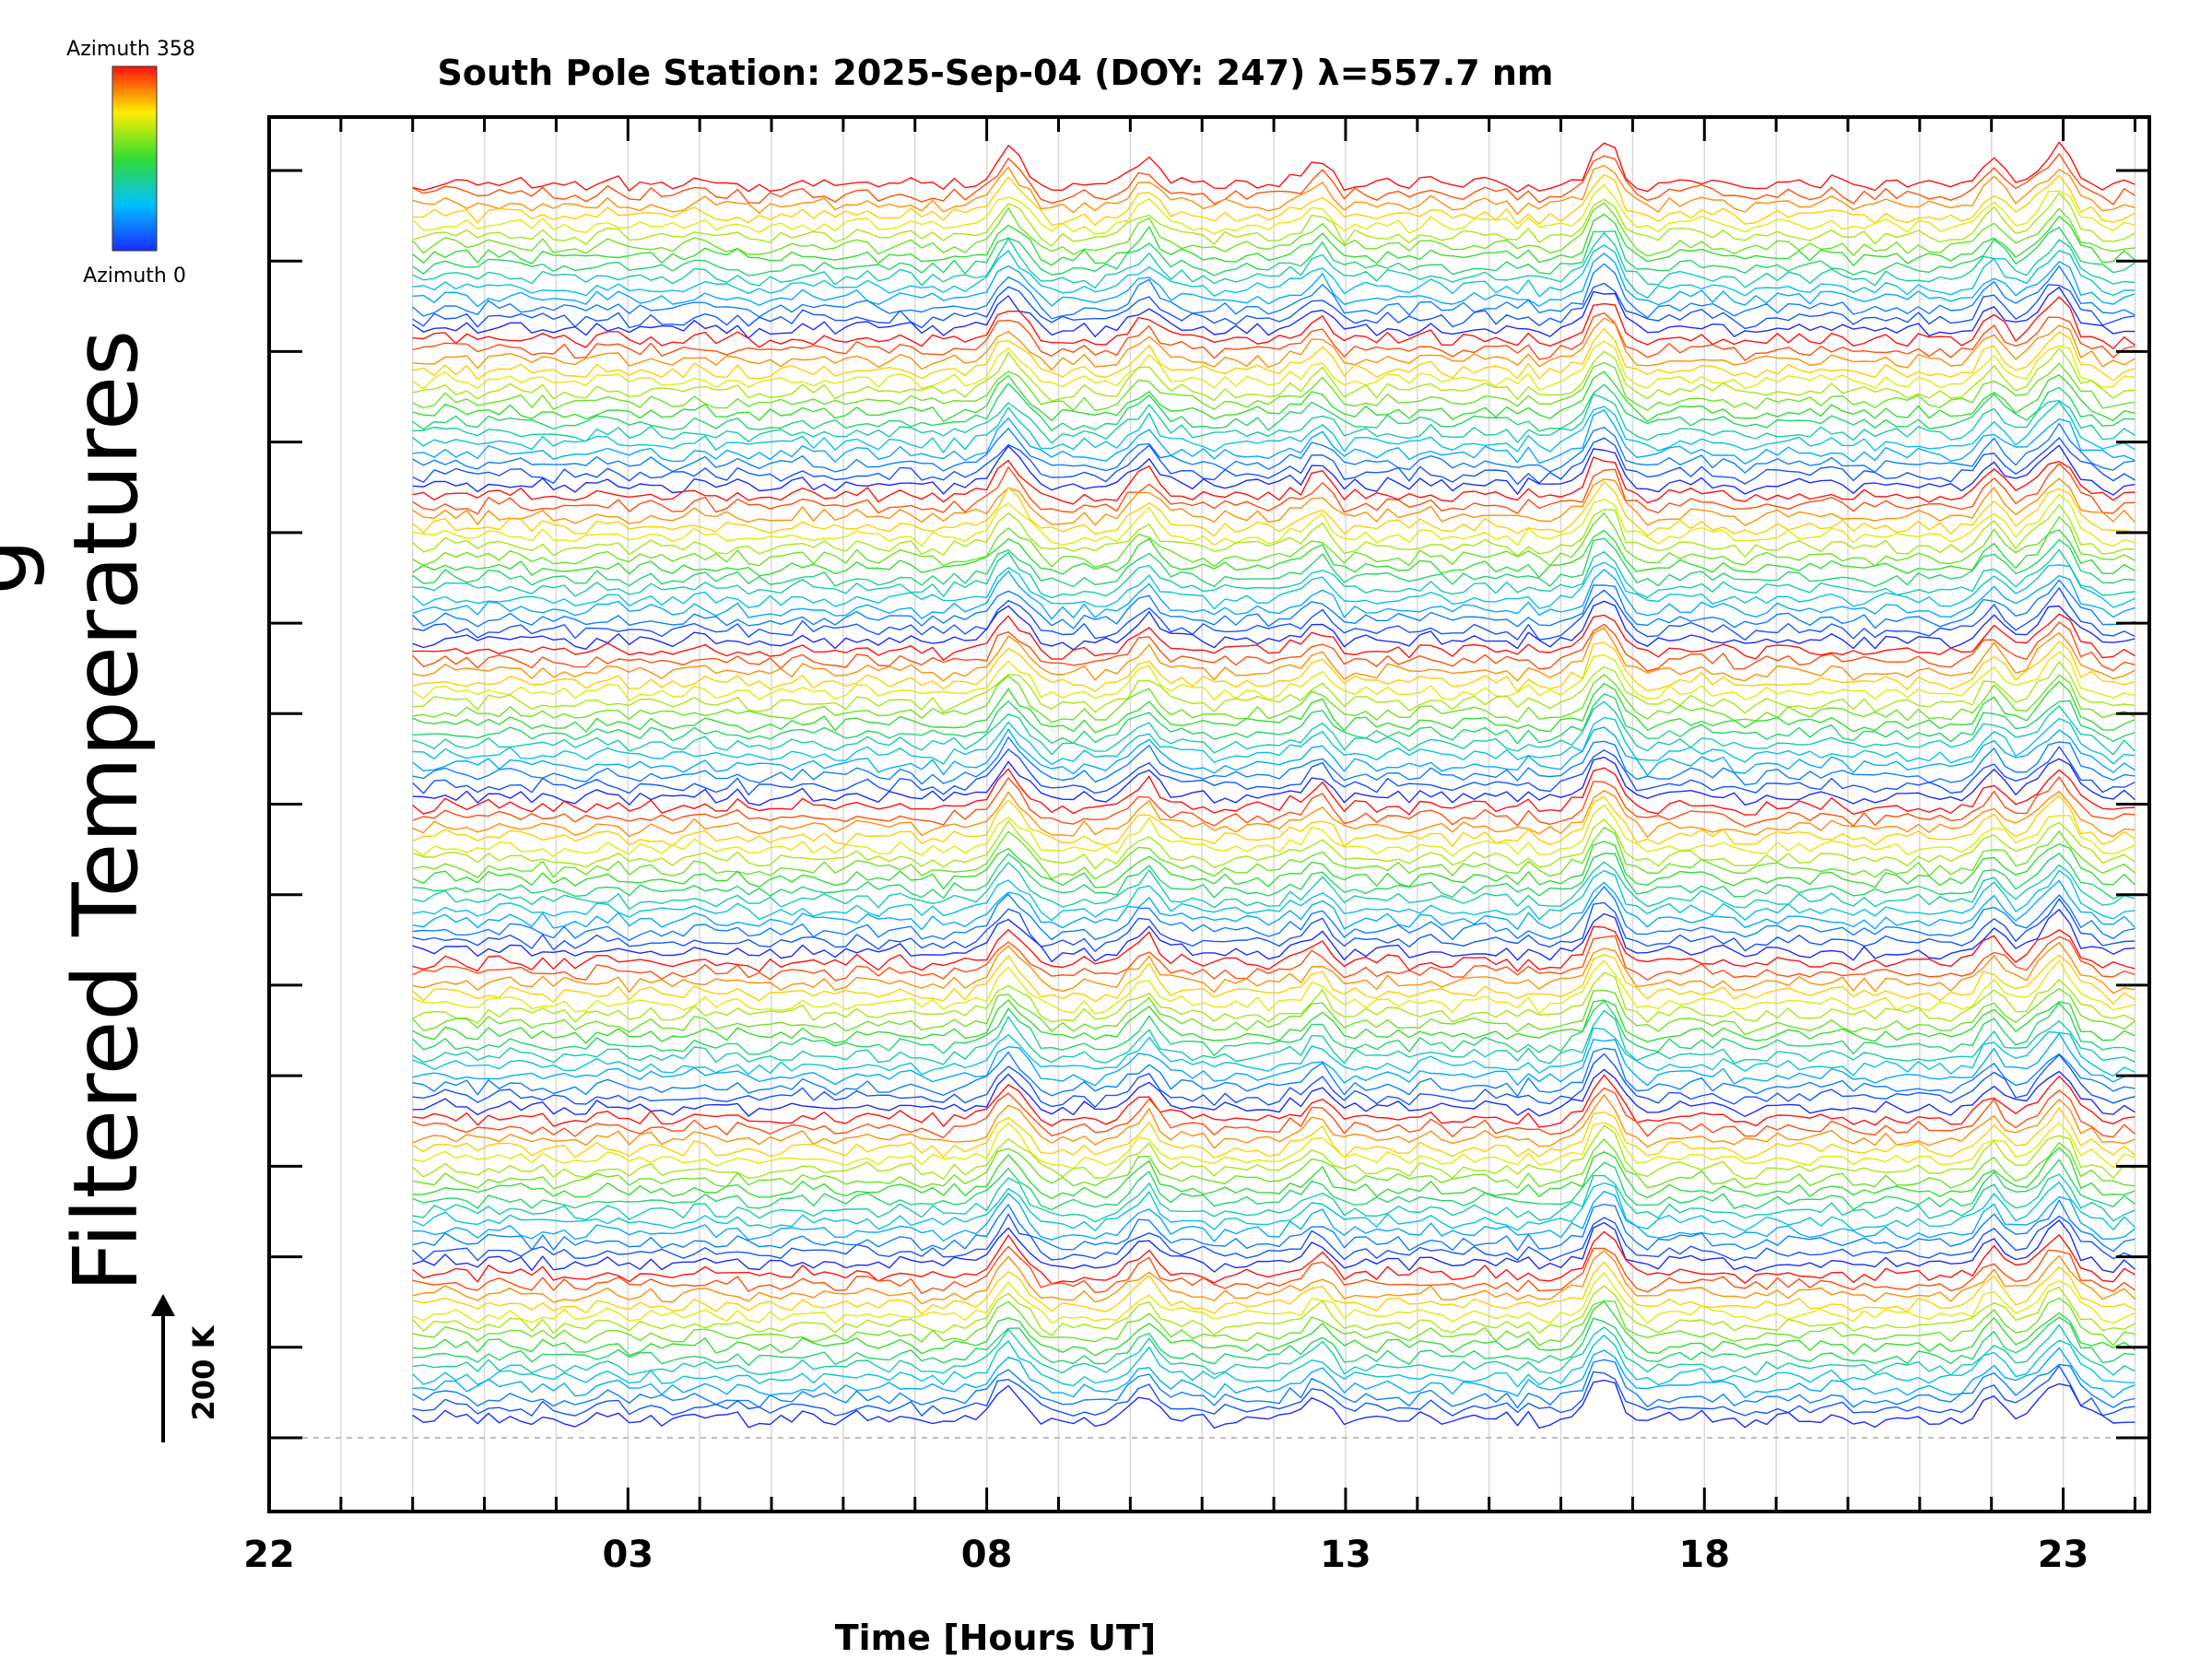  Describe the element at coordinates (1704, 1555) in the screenshot. I see `x-tick-label: 18` at that location.